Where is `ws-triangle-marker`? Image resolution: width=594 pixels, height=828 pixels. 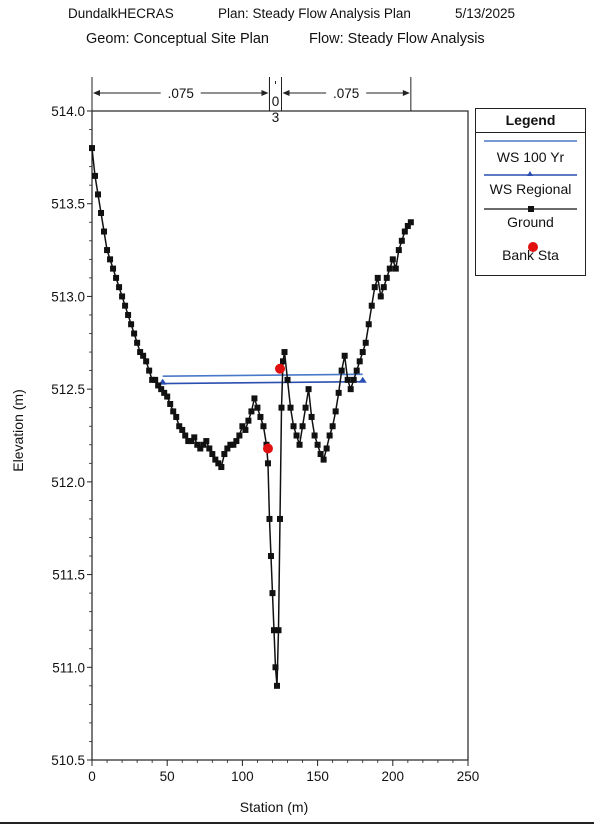 ws-triangle-marker is located at coordinates (362, 379).